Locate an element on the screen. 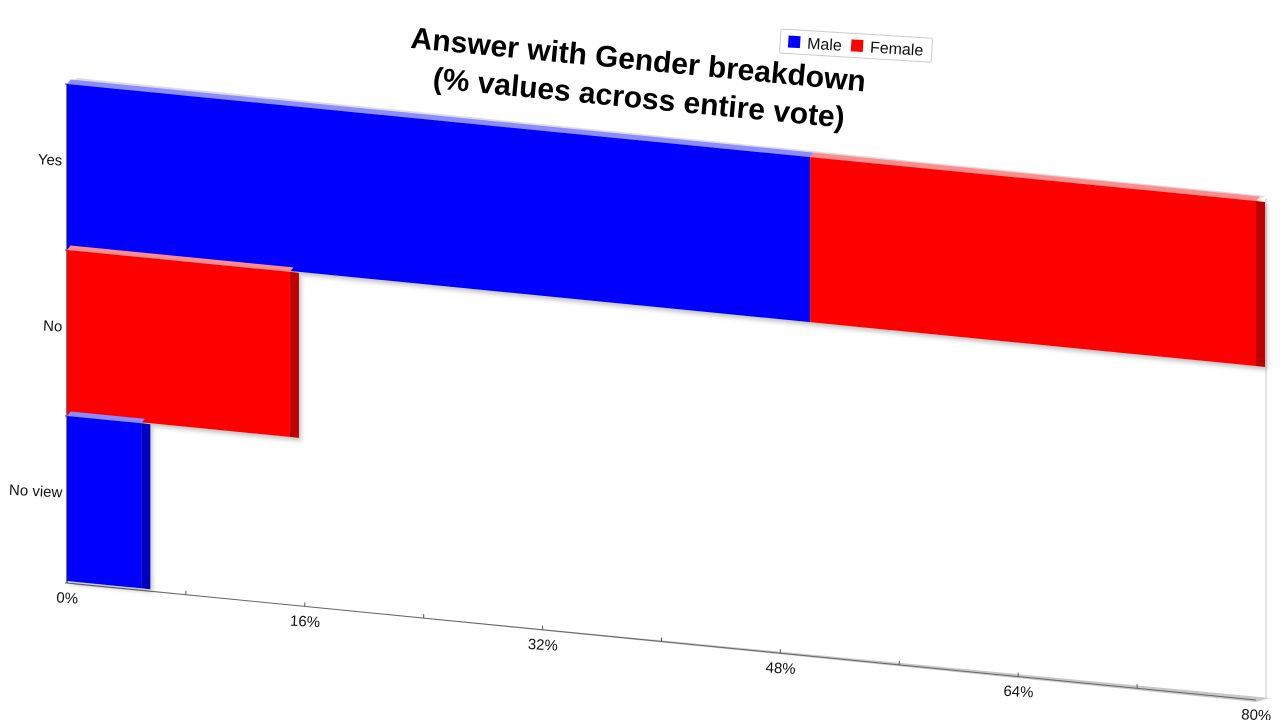 The width and height of the screenshot is (1280, 720). tick-marks is located at coordinates (661, 639).